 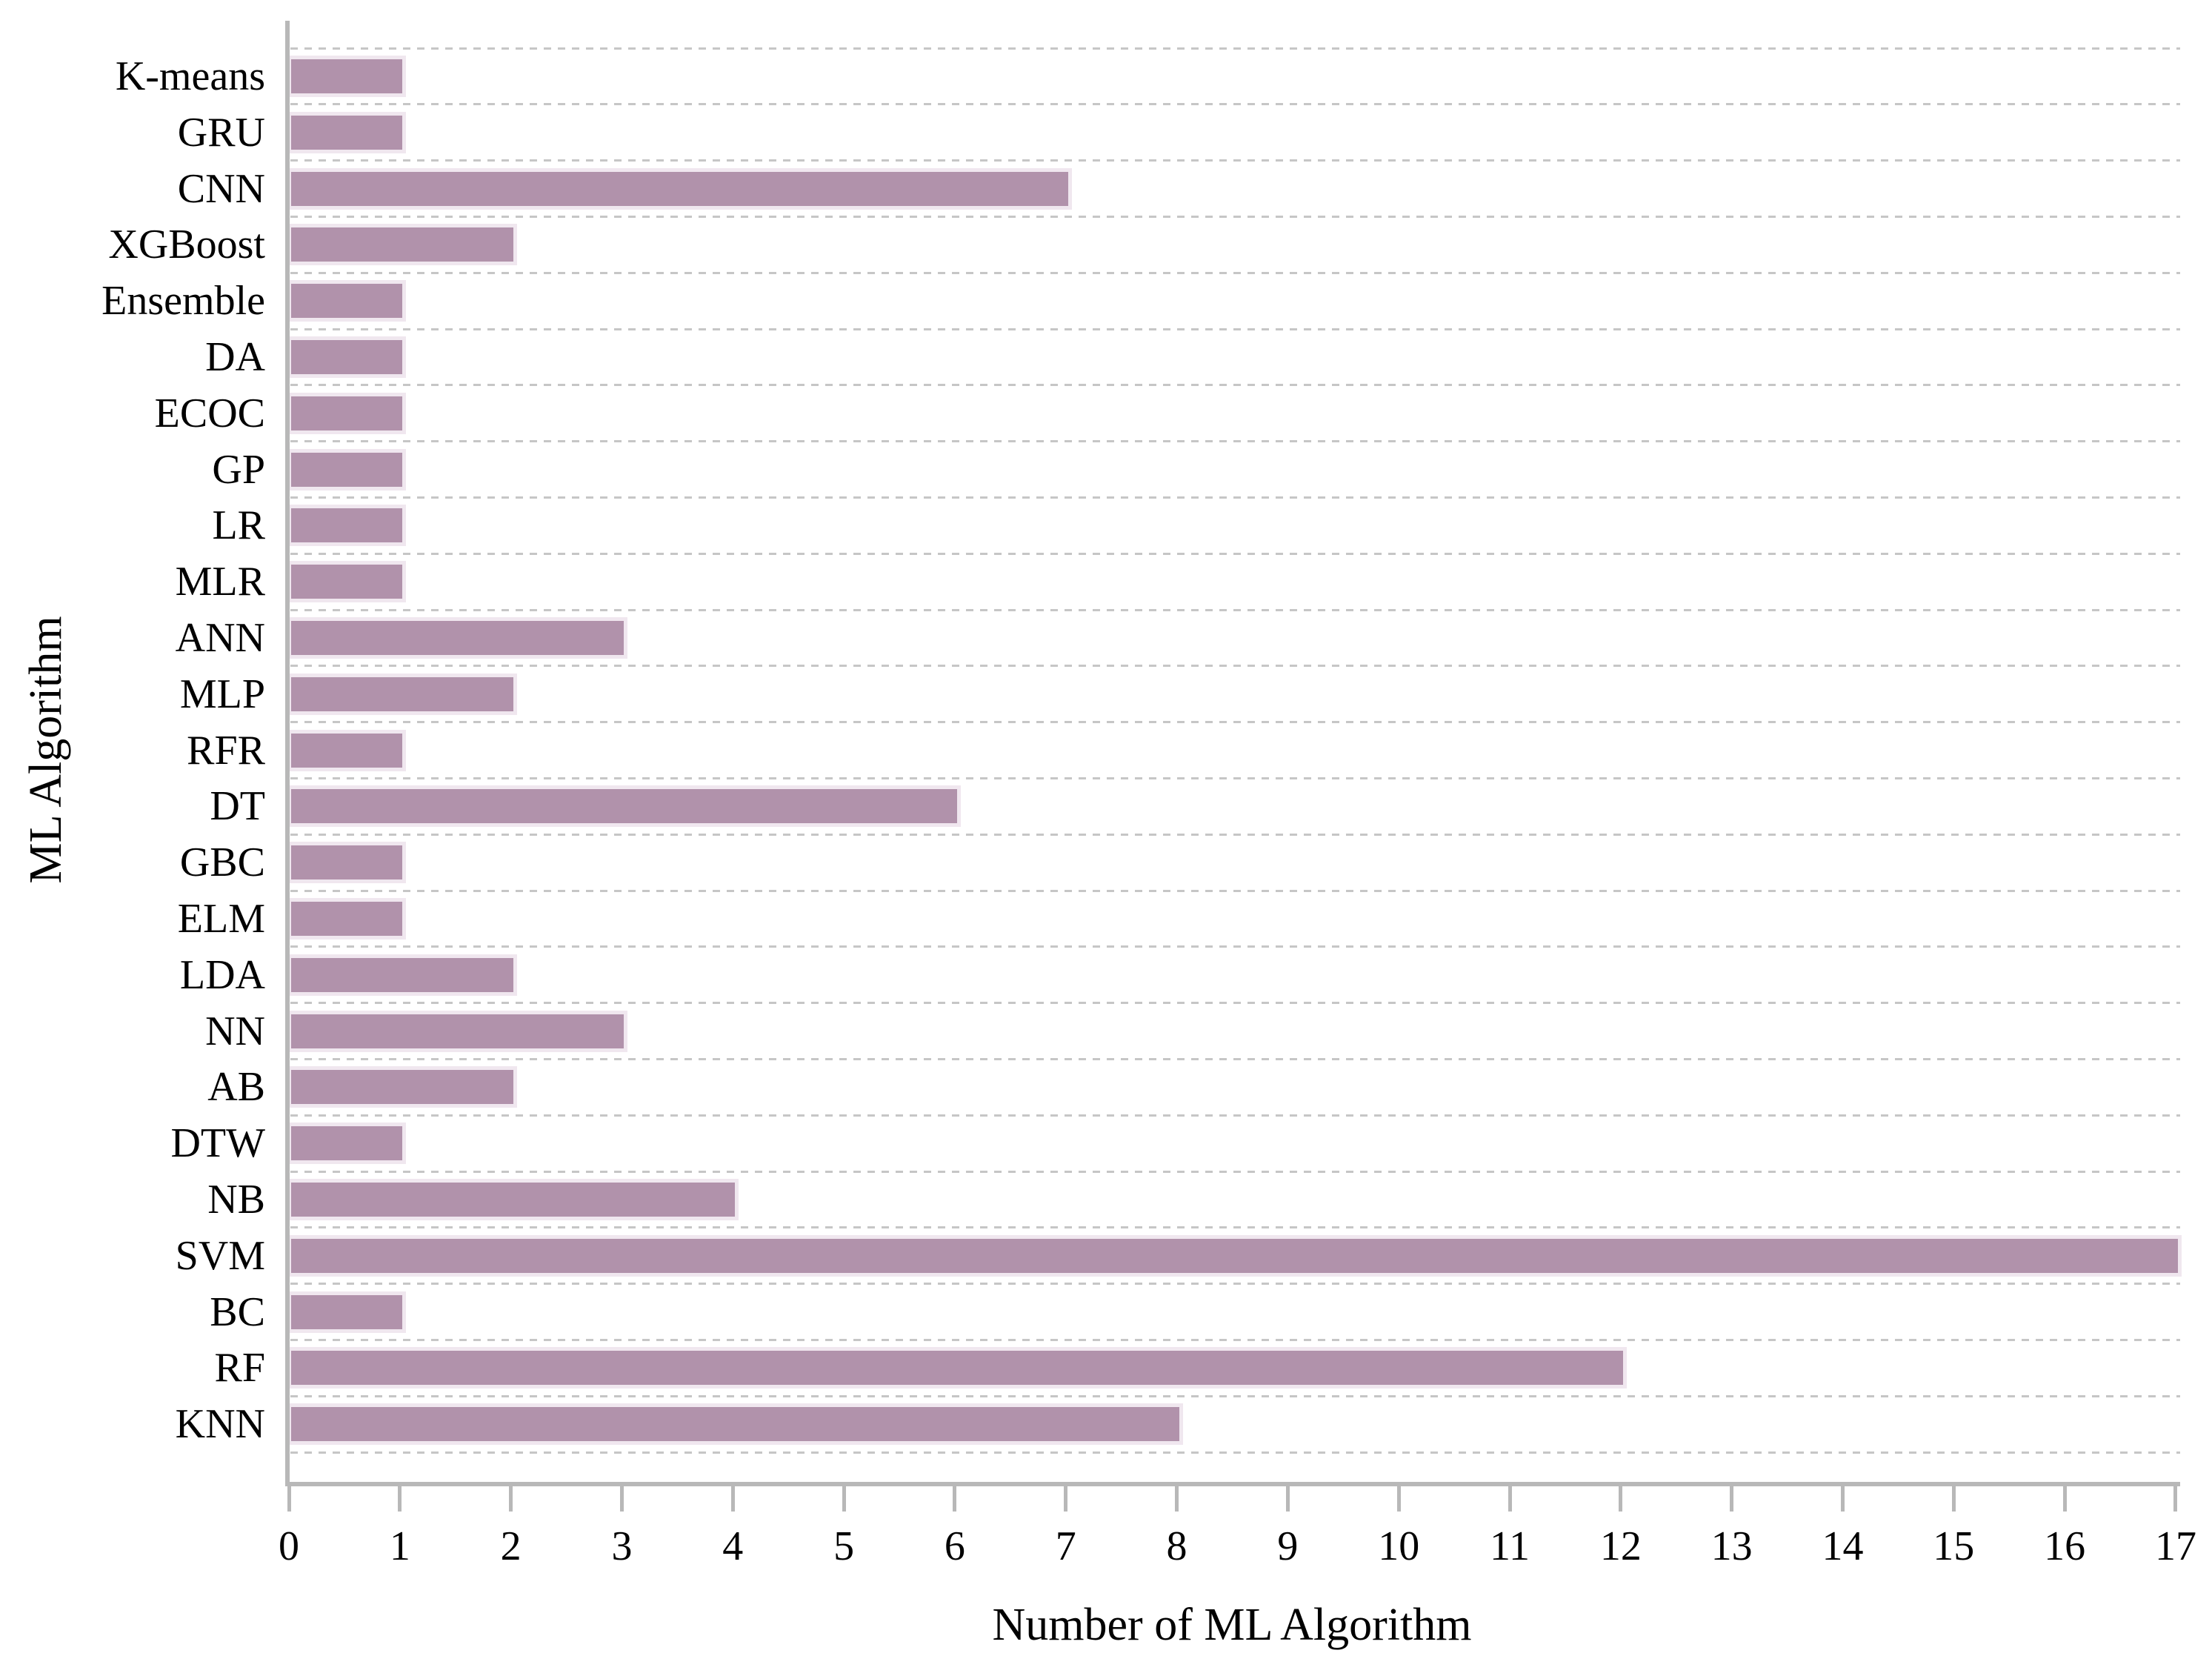 What do you see at coordinates (289, 1546) in the screenshot?
I see `x-tick-label-0: 0` at bounding box center [289, 1546].